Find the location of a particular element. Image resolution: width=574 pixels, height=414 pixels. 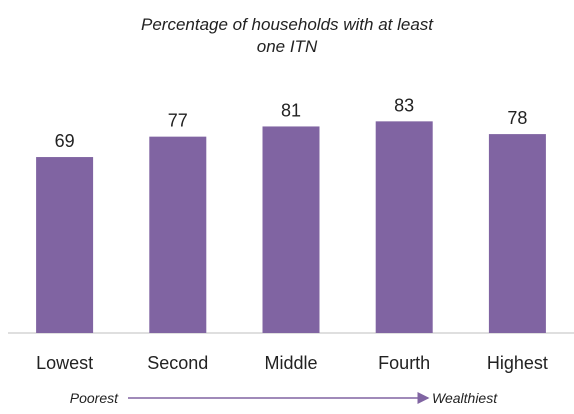

x-tick-label: Highest is located at coordinates (517, 363).